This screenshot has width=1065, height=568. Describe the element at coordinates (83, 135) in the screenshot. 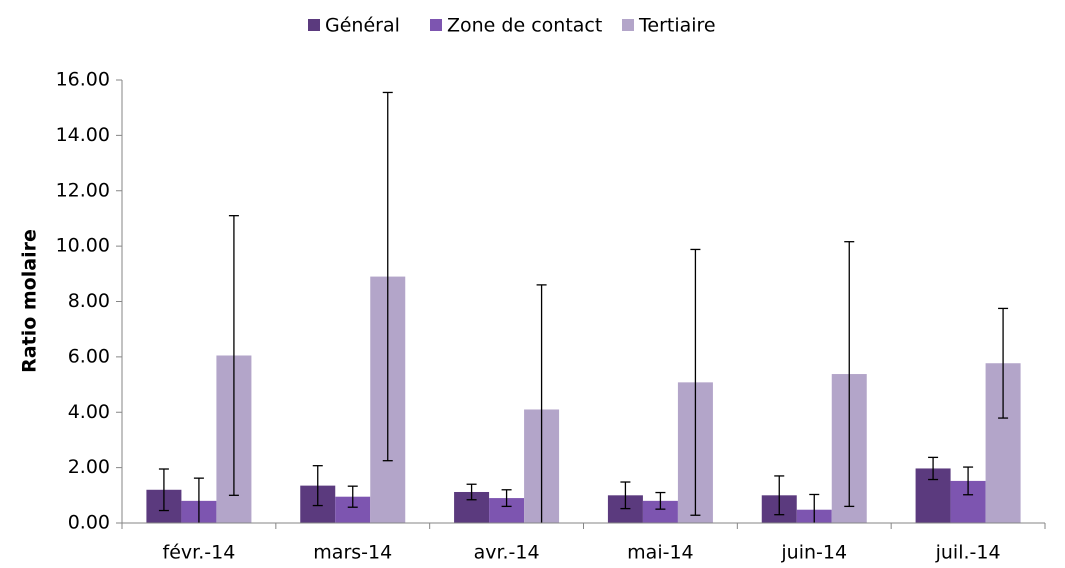

I see `y-tick-label: 14.00` at that location.